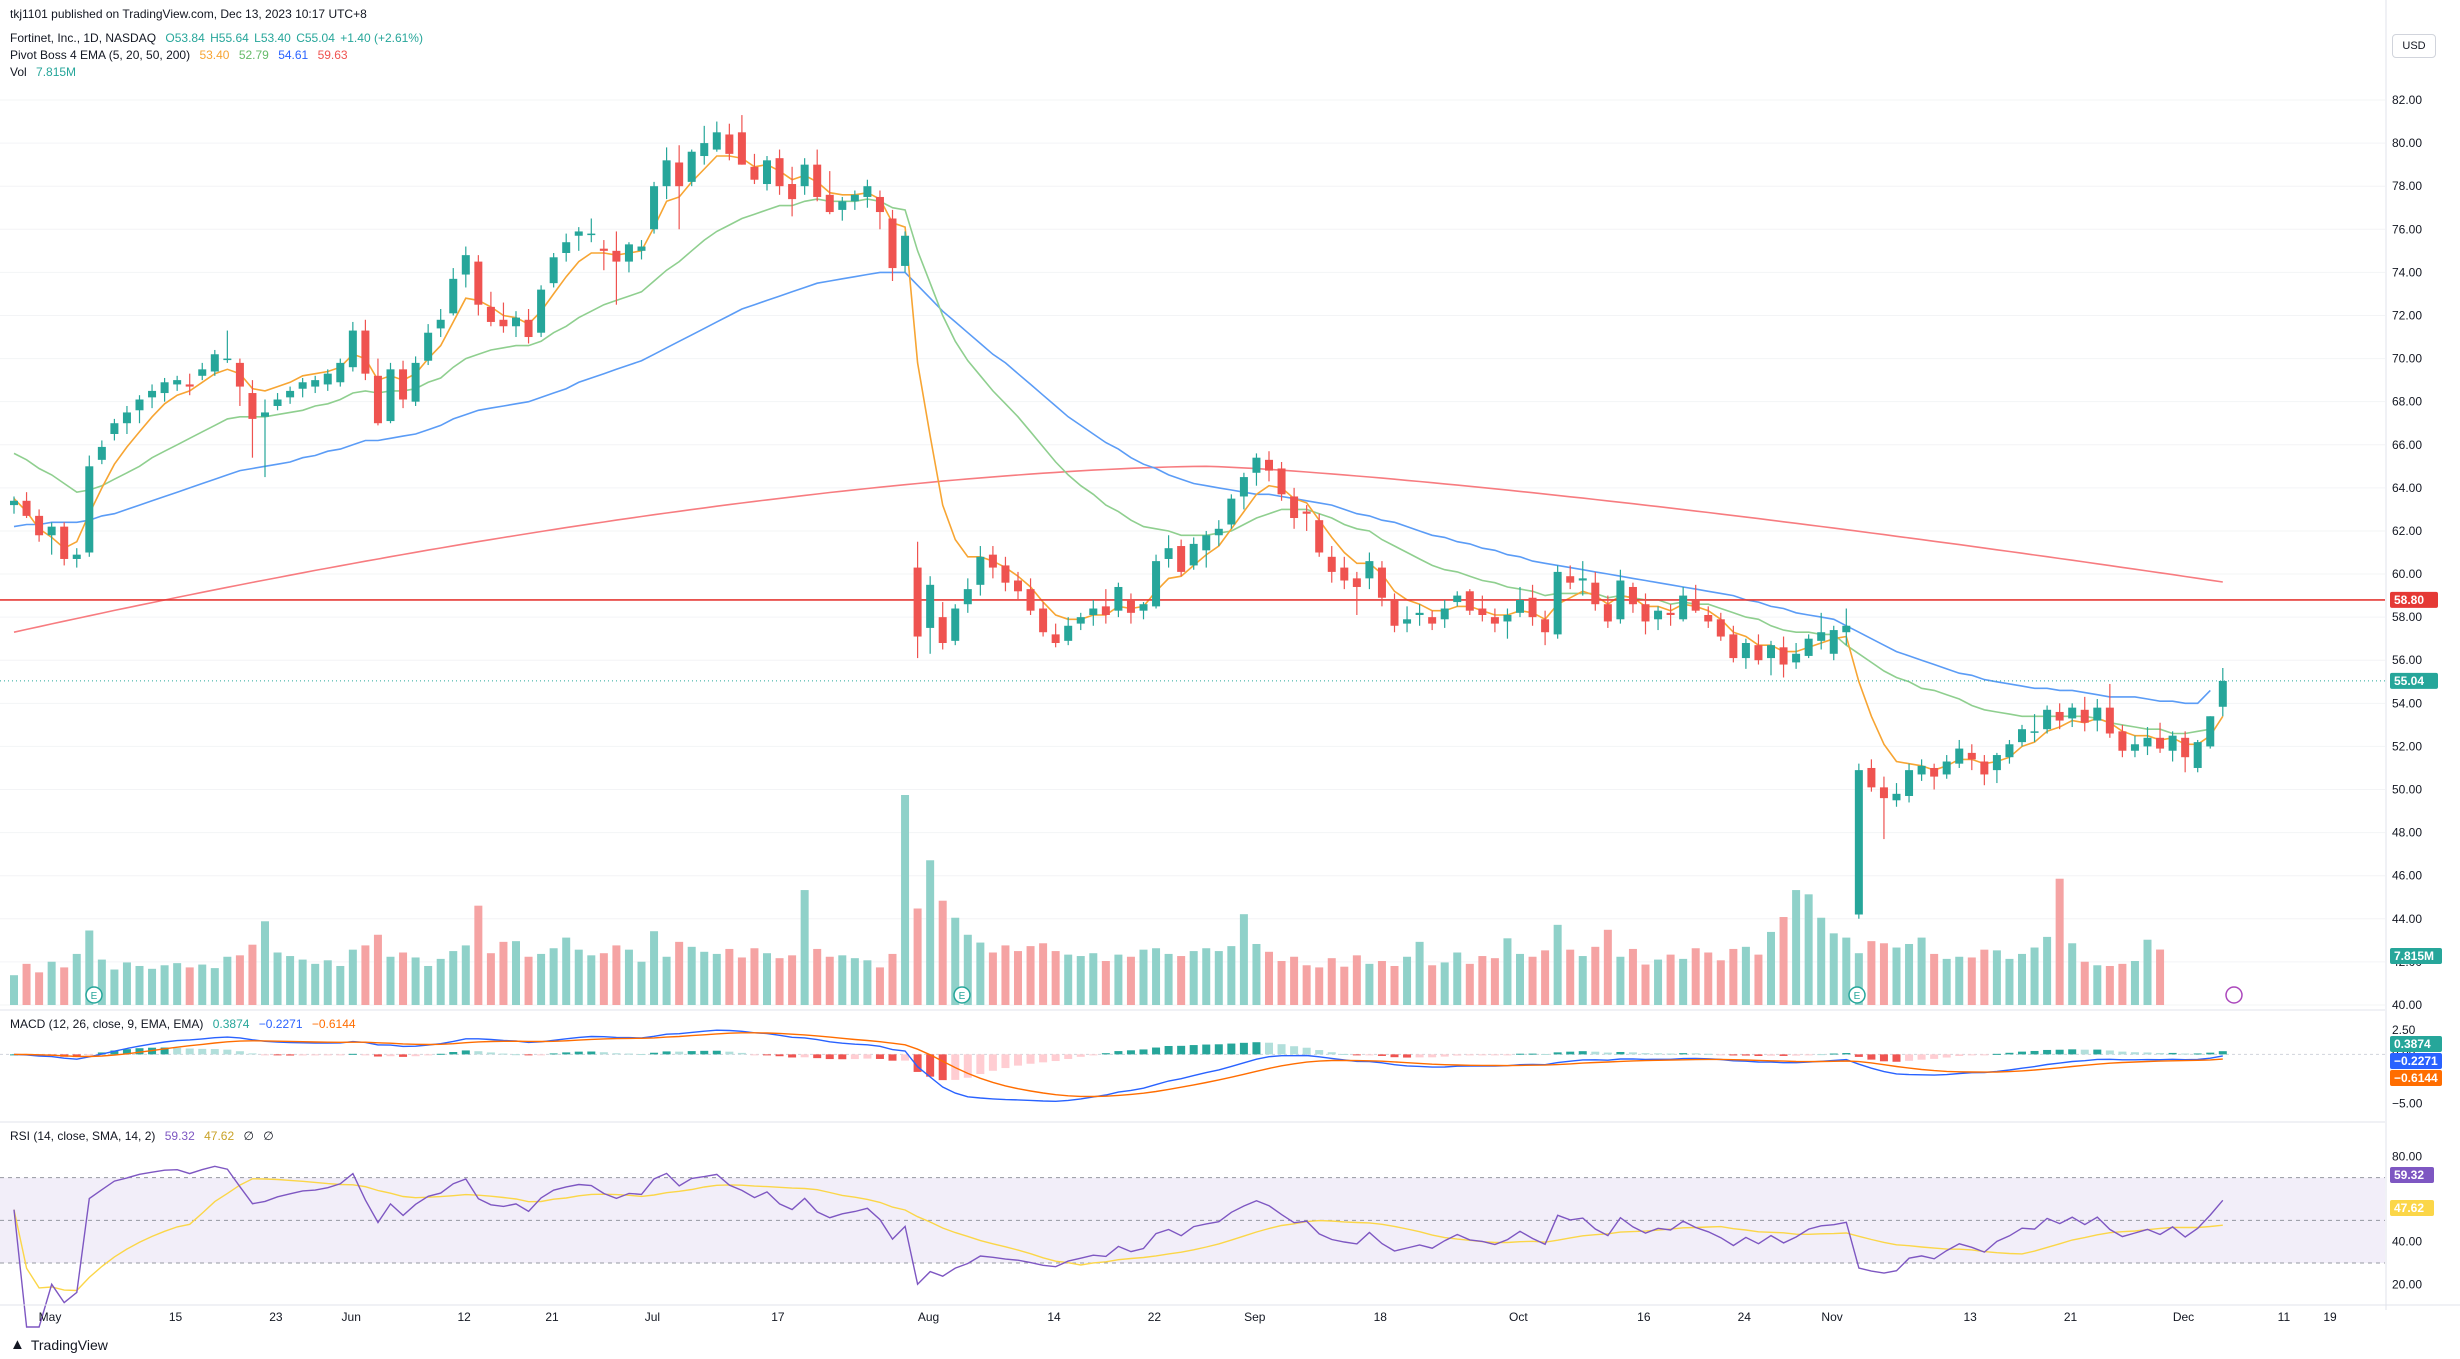  Describe the element at coordinates (962, 995) in the screenshot. I see `earnings-icon` at that location.